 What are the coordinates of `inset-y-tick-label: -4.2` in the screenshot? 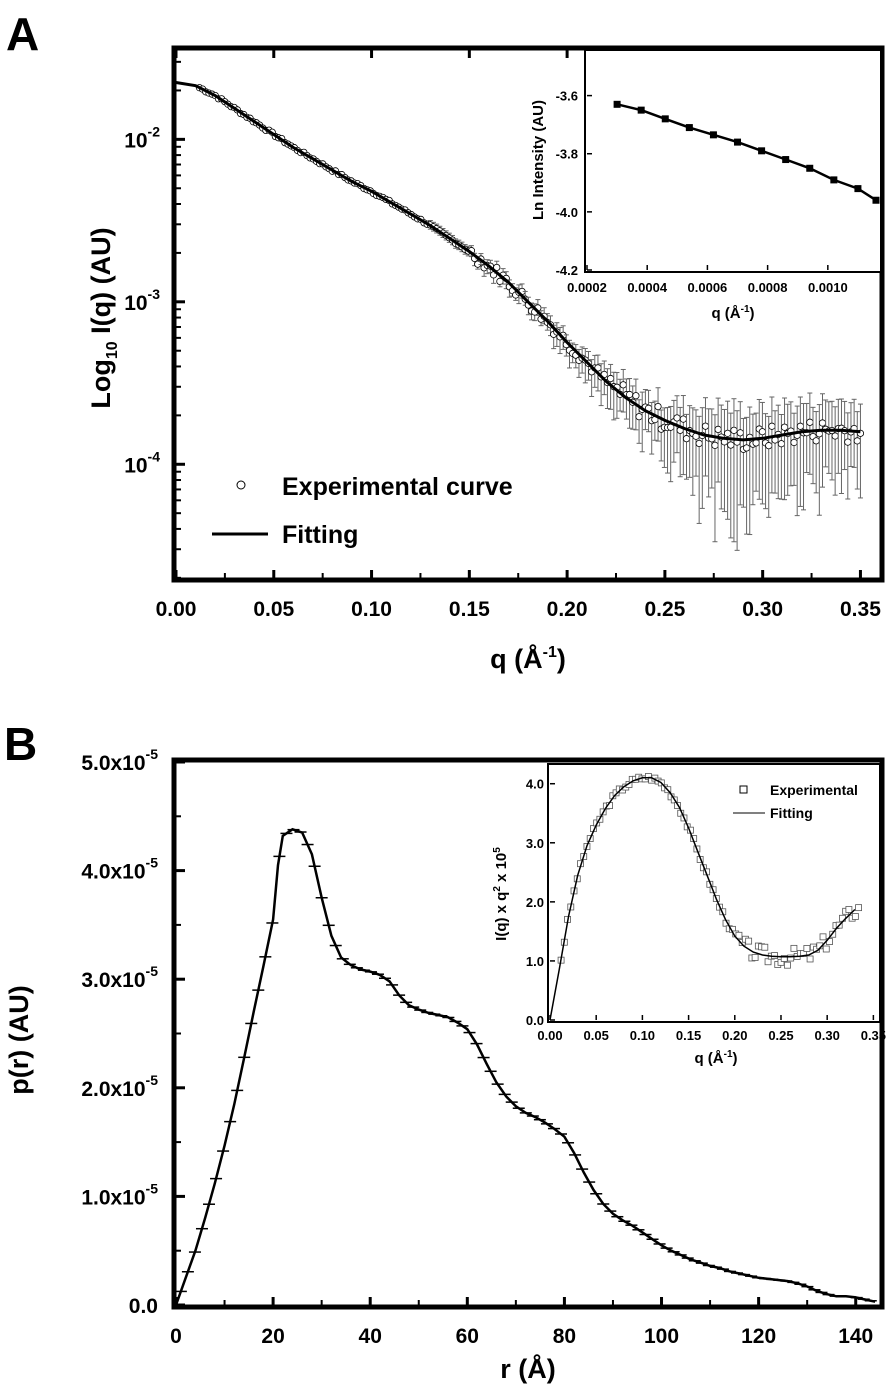 It's located at (567, 270).